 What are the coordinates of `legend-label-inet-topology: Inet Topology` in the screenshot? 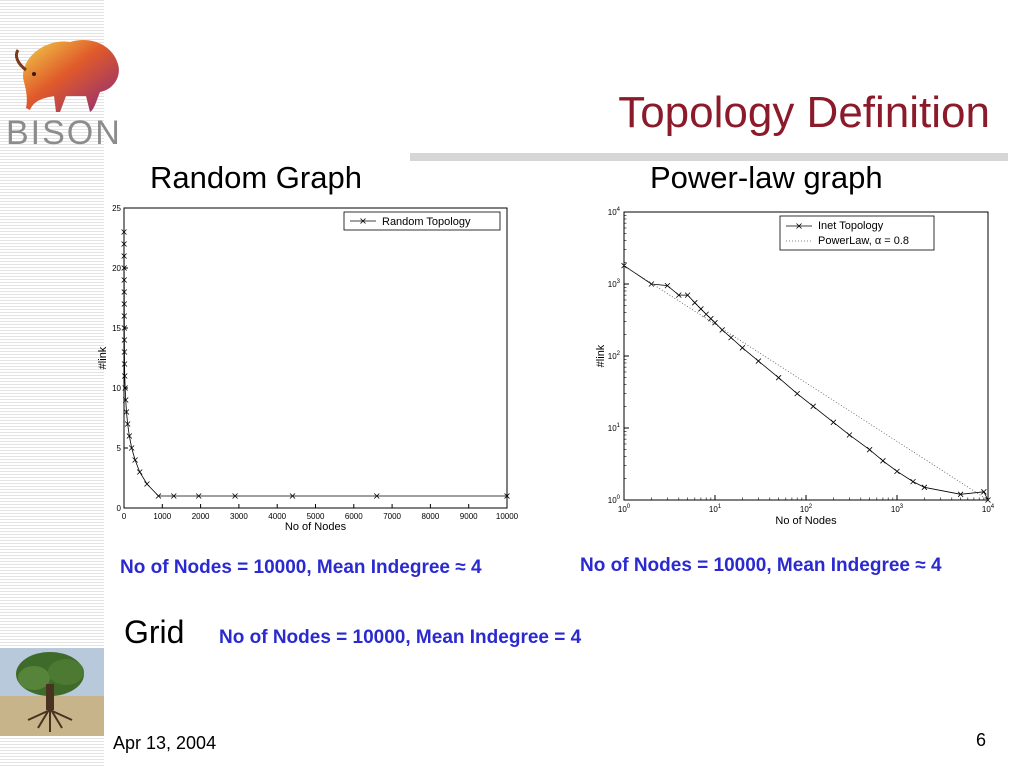 It's located at (851, 226).